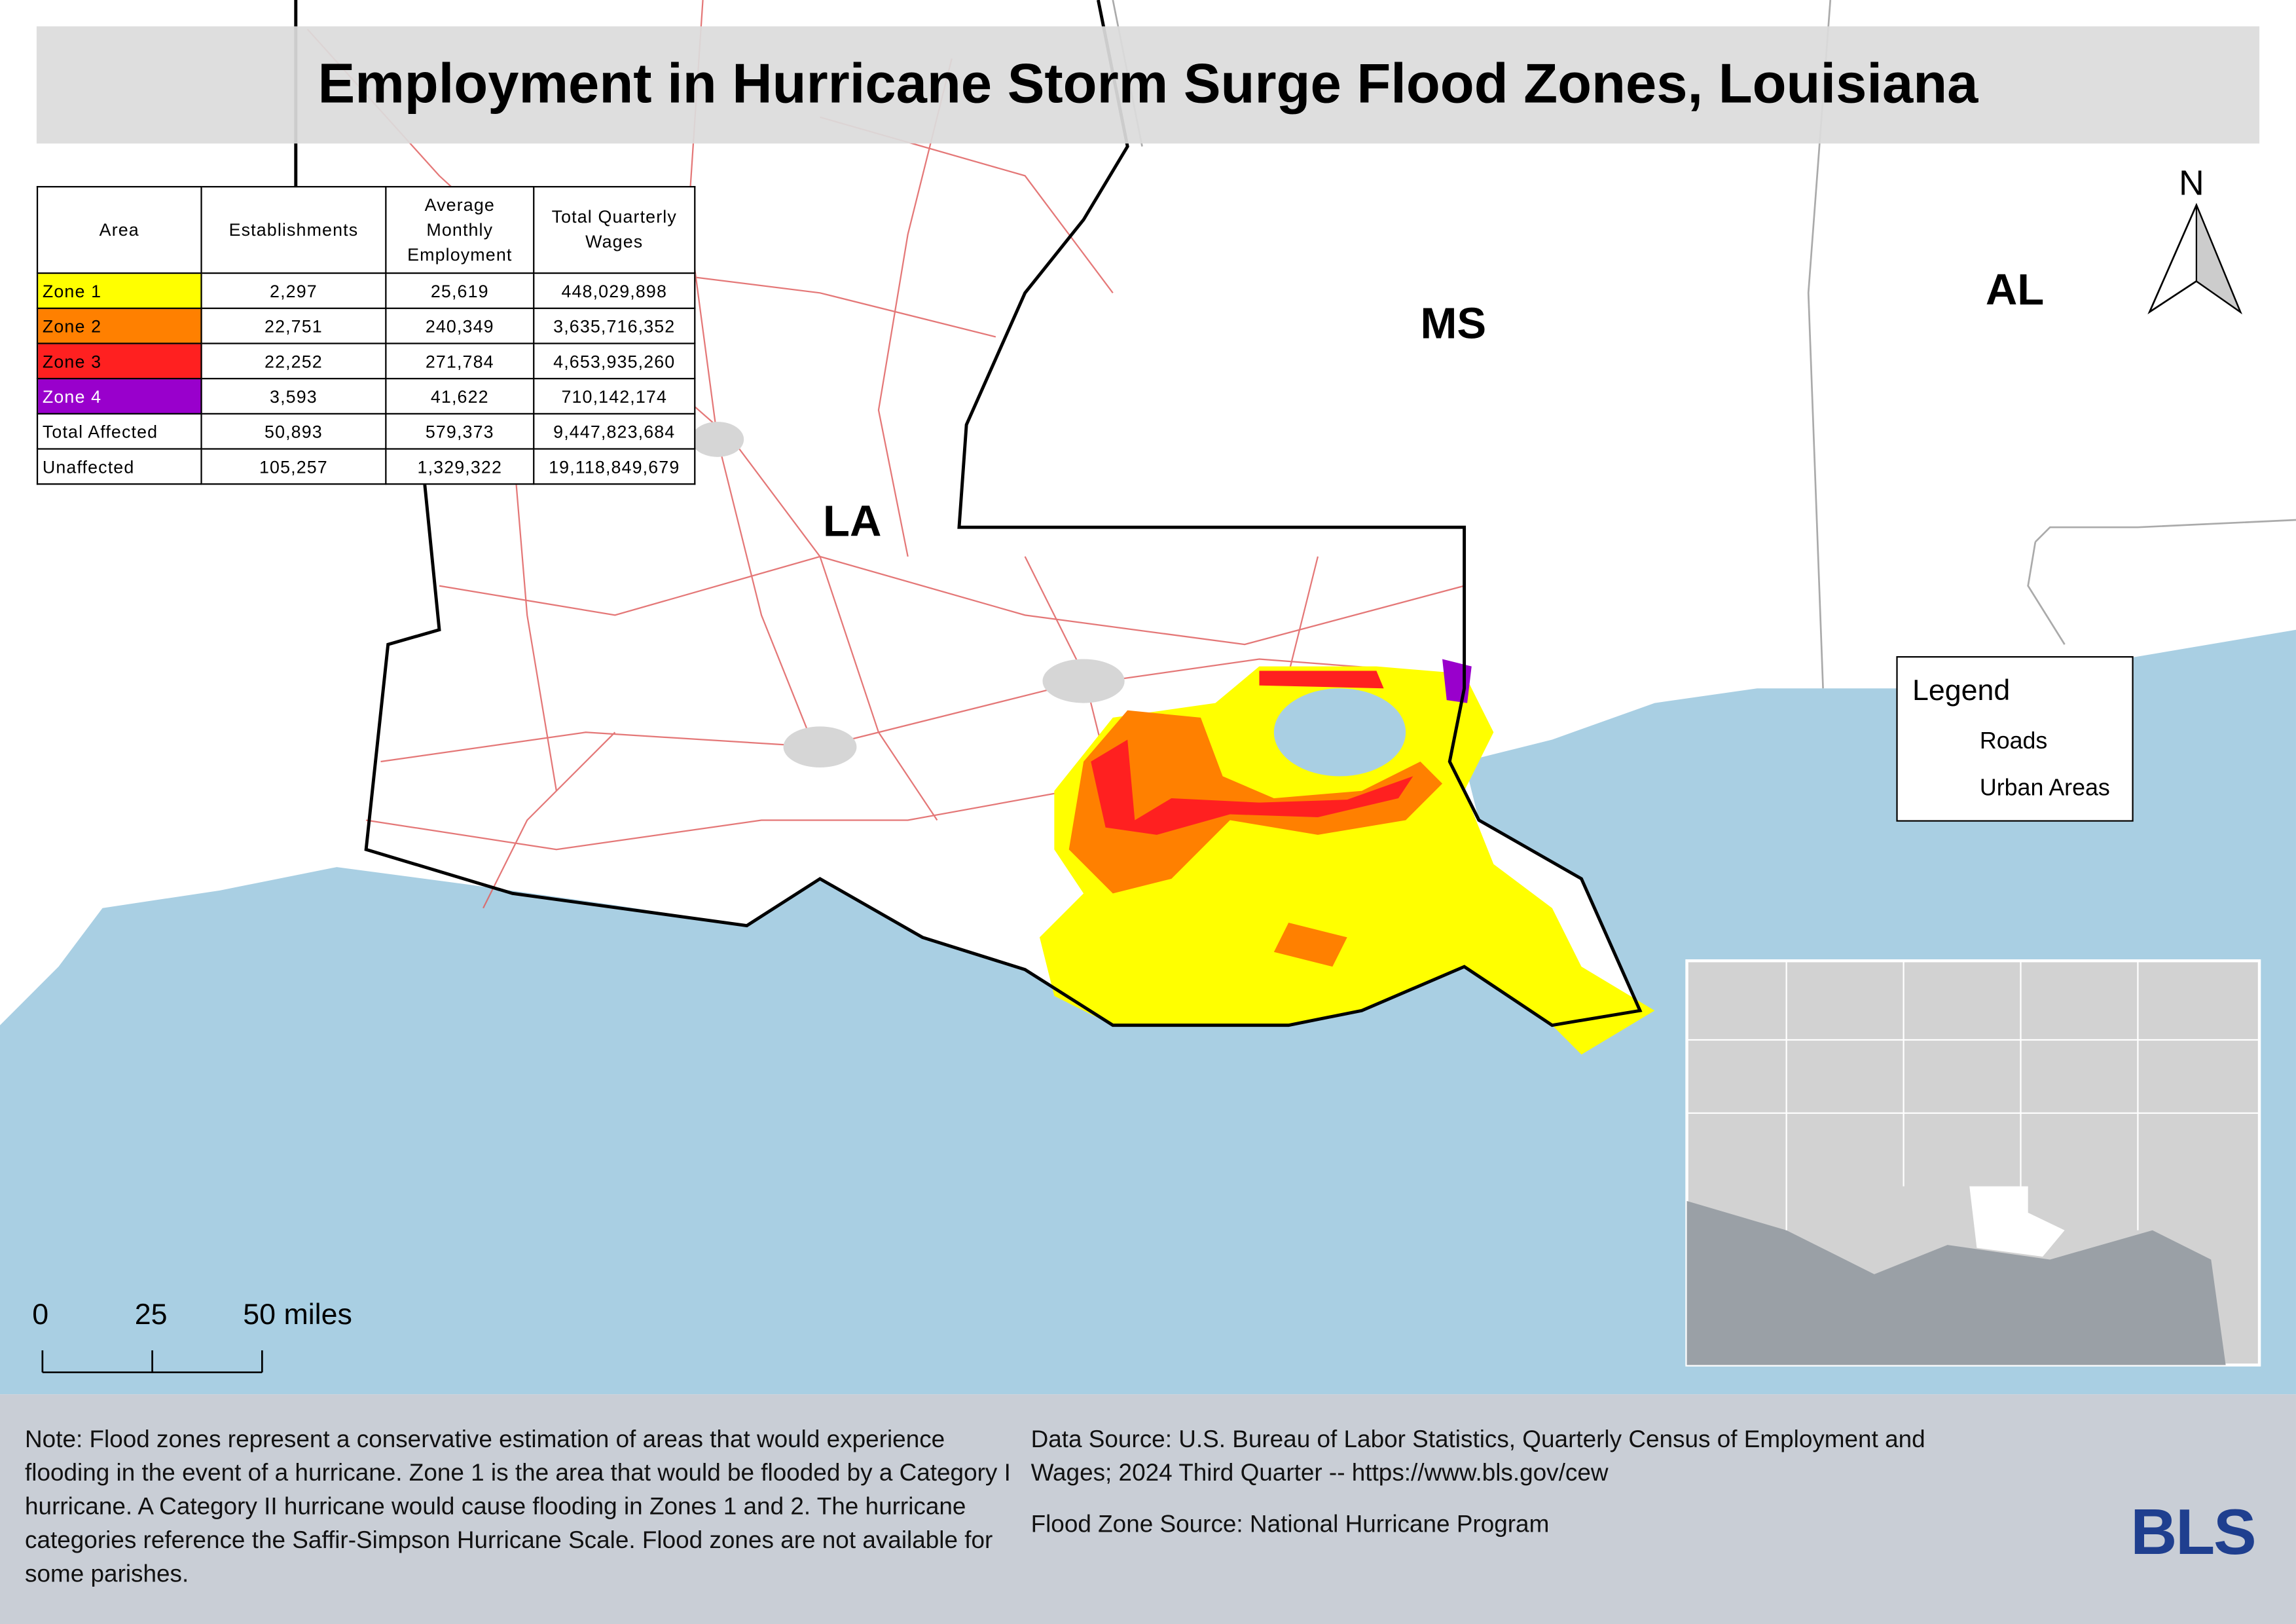 The height and width of the screenshot is (1624, 2296). I want to click on table-cell: 579,373, so click(460, 431).